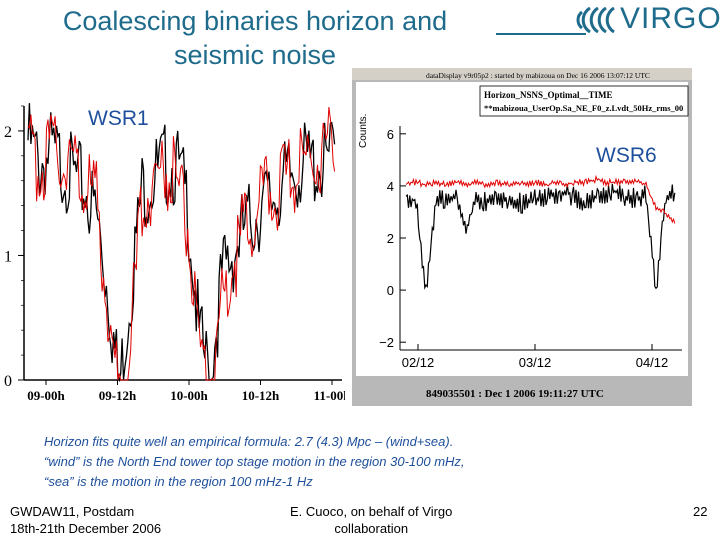 The width and height of the screenshot is (720, 540). I want to click on page-number: 22, so click(700, 511).